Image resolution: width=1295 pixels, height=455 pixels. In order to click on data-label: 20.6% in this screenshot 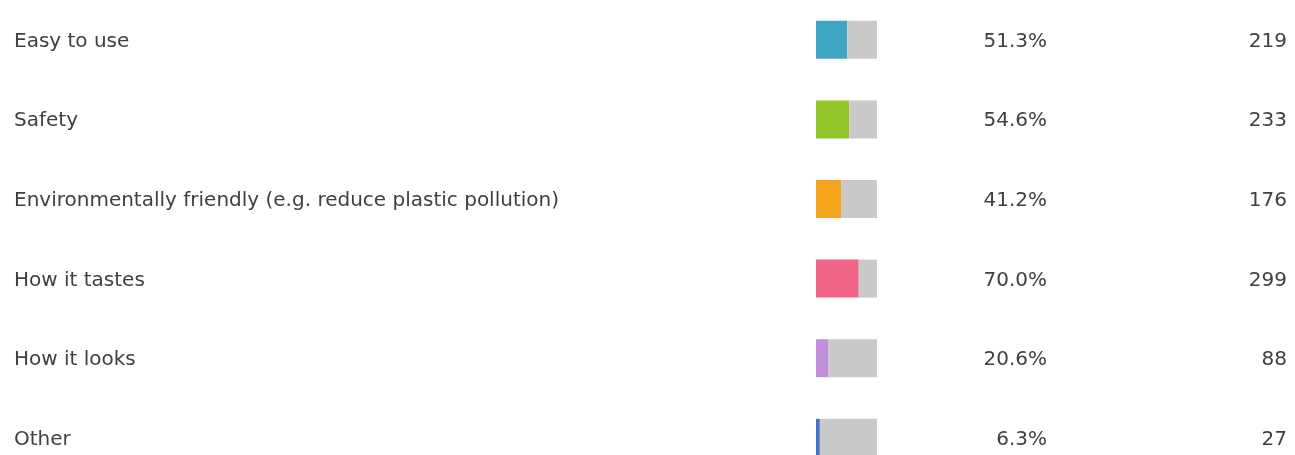, I will do `click(1015, 358)`.